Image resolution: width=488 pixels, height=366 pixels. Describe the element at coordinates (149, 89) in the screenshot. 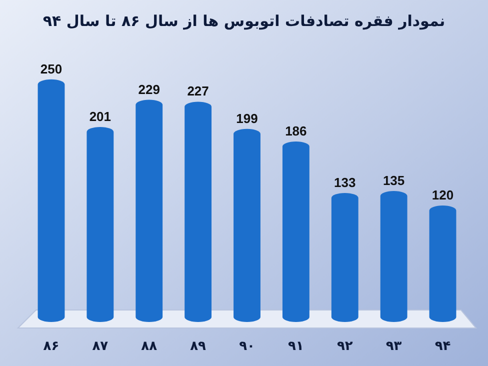

I see `data-label: 229` at that location.